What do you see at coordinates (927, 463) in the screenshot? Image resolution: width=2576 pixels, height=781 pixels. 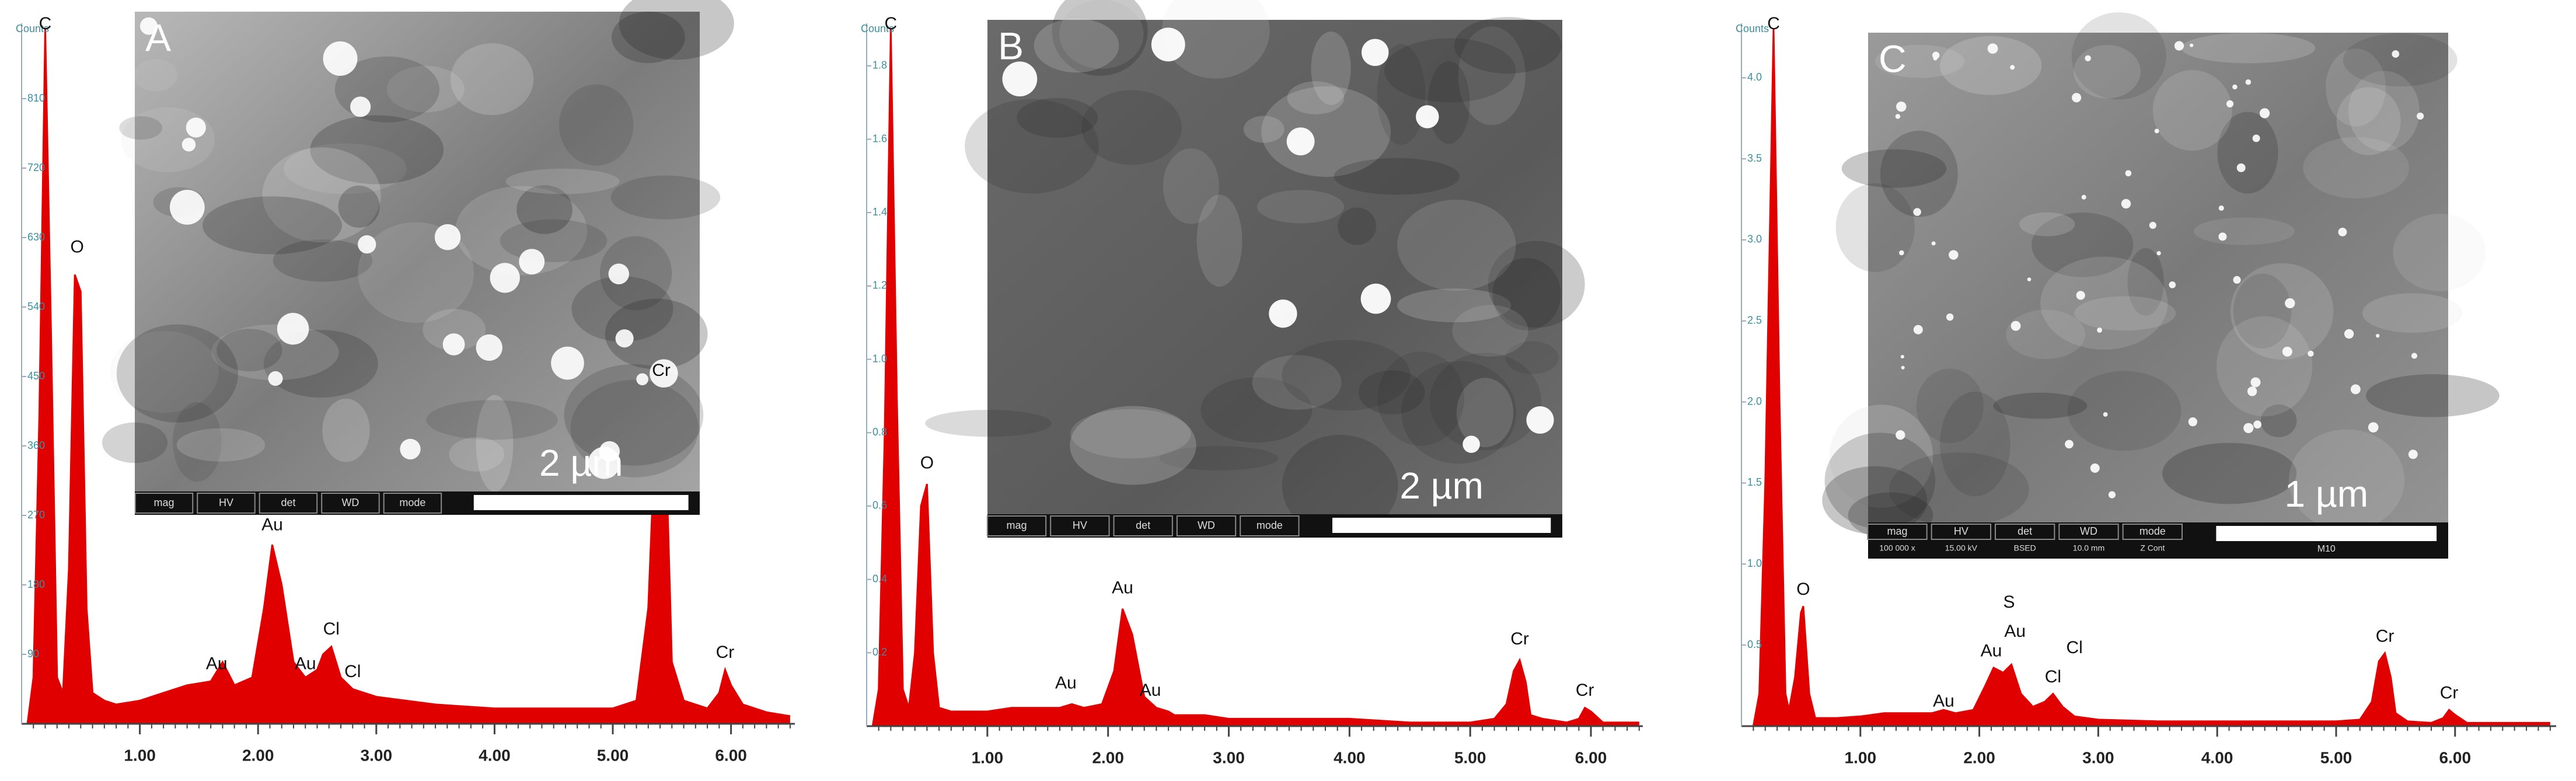 I see `peak-label: O` at bounding box center [927, 463].